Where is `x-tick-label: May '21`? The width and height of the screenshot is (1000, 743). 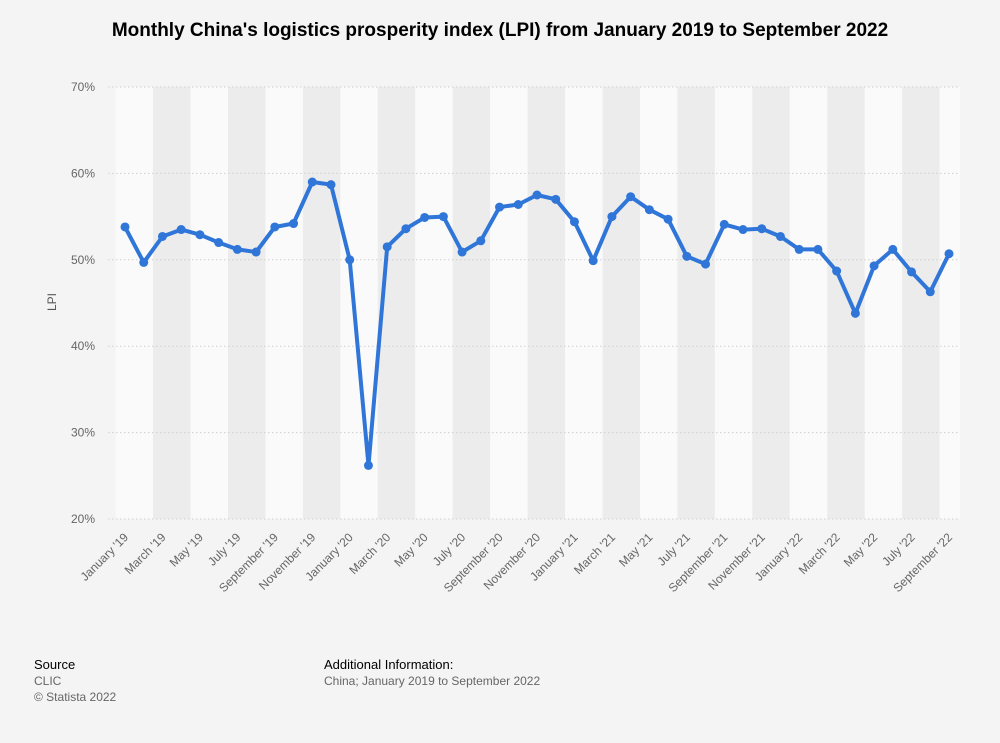
x-tick-label: May '21 is located at coordinates (636, 550).